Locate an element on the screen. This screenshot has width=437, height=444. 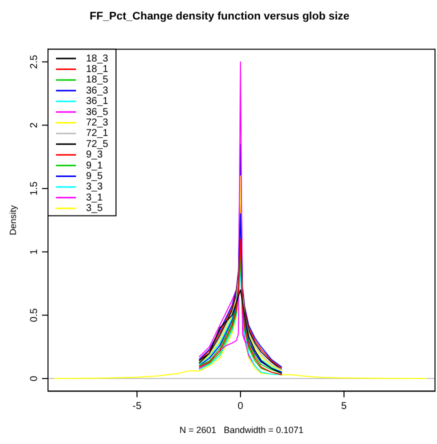
legend-label: 9_1 is located at coordinates (95, 166).